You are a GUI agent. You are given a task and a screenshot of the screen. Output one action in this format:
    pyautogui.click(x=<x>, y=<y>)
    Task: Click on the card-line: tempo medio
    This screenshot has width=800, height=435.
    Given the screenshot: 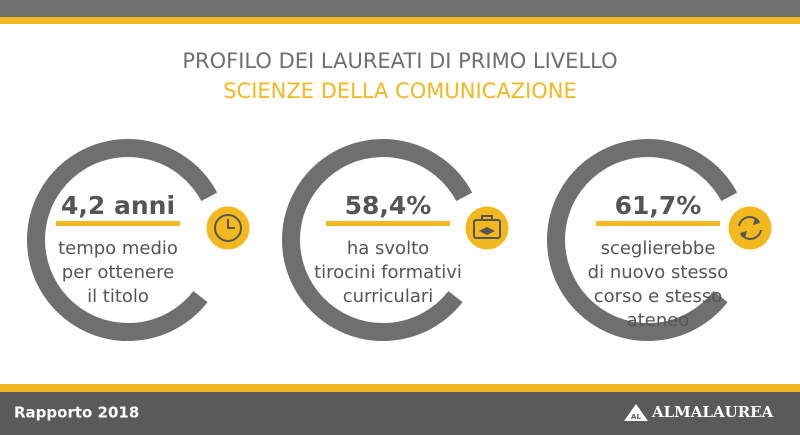 What is the action you would take?
    pyautogui.click(x=118, y=248)
    